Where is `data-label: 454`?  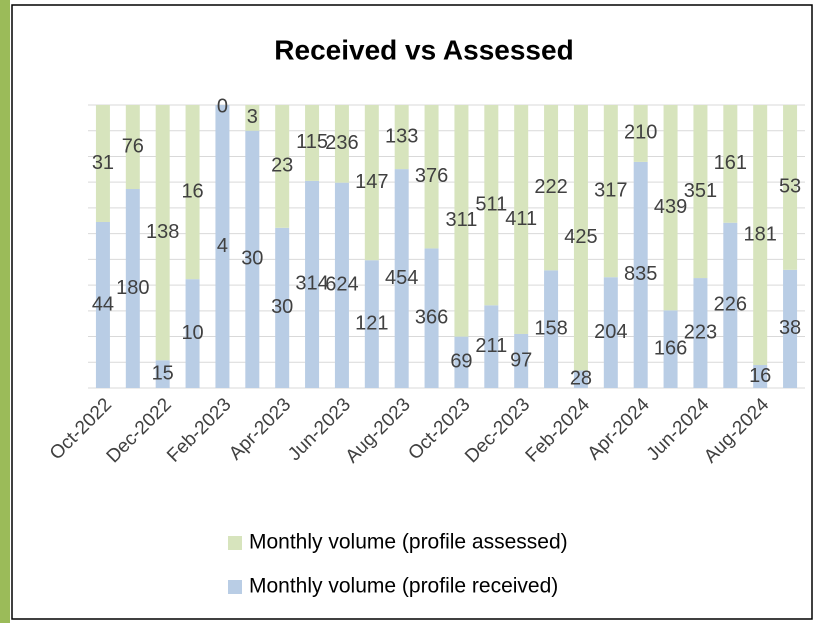 data-label: 454 is located at coordinates (401, 278).